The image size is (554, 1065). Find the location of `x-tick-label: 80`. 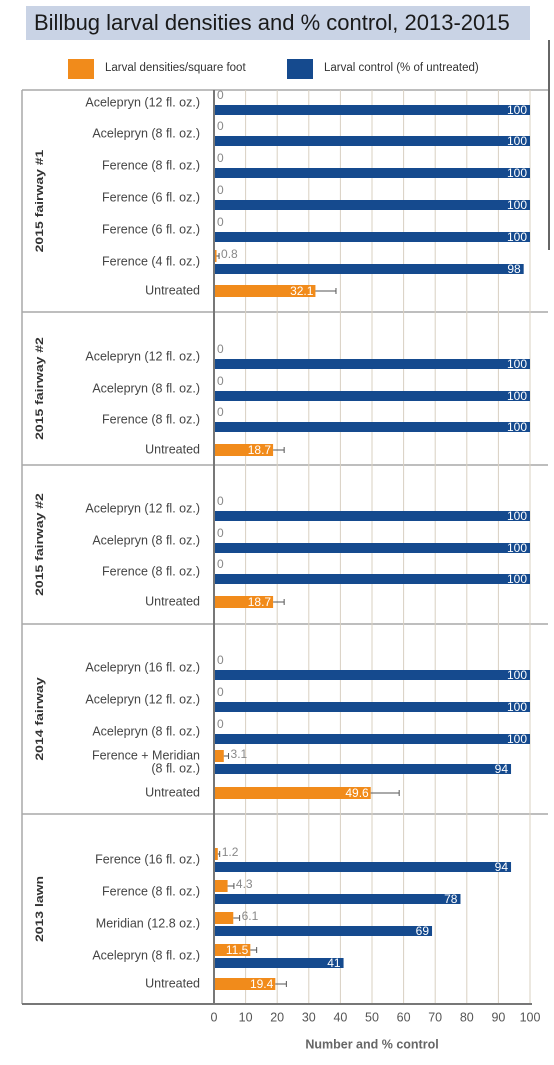

x-tick-label: 80 is located at coordinates (467, 1017).